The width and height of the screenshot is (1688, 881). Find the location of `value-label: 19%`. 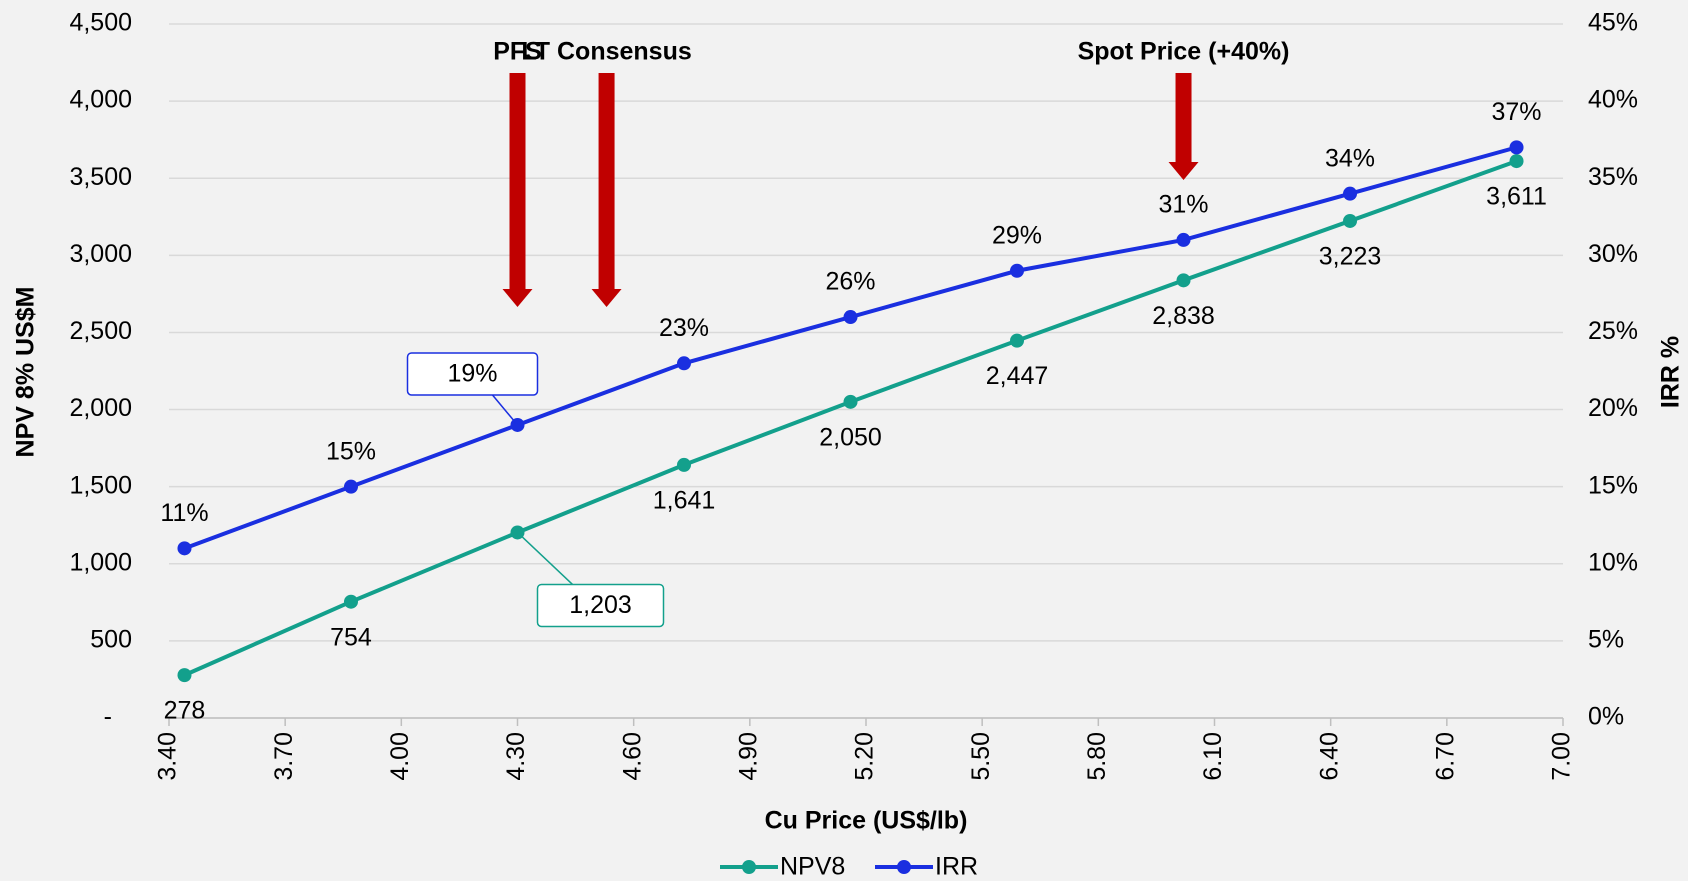

value-label: 19% is located at coordinates (472, 374).